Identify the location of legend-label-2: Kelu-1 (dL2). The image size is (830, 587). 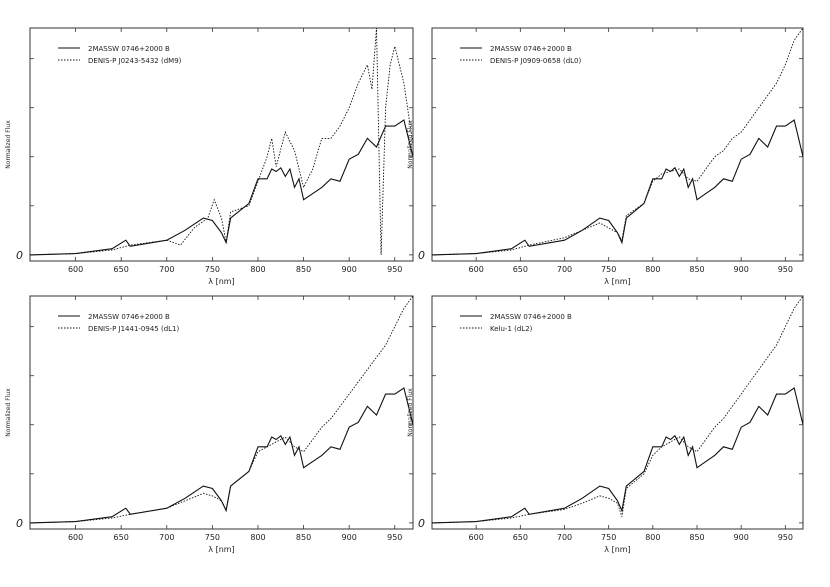
(511, 329).